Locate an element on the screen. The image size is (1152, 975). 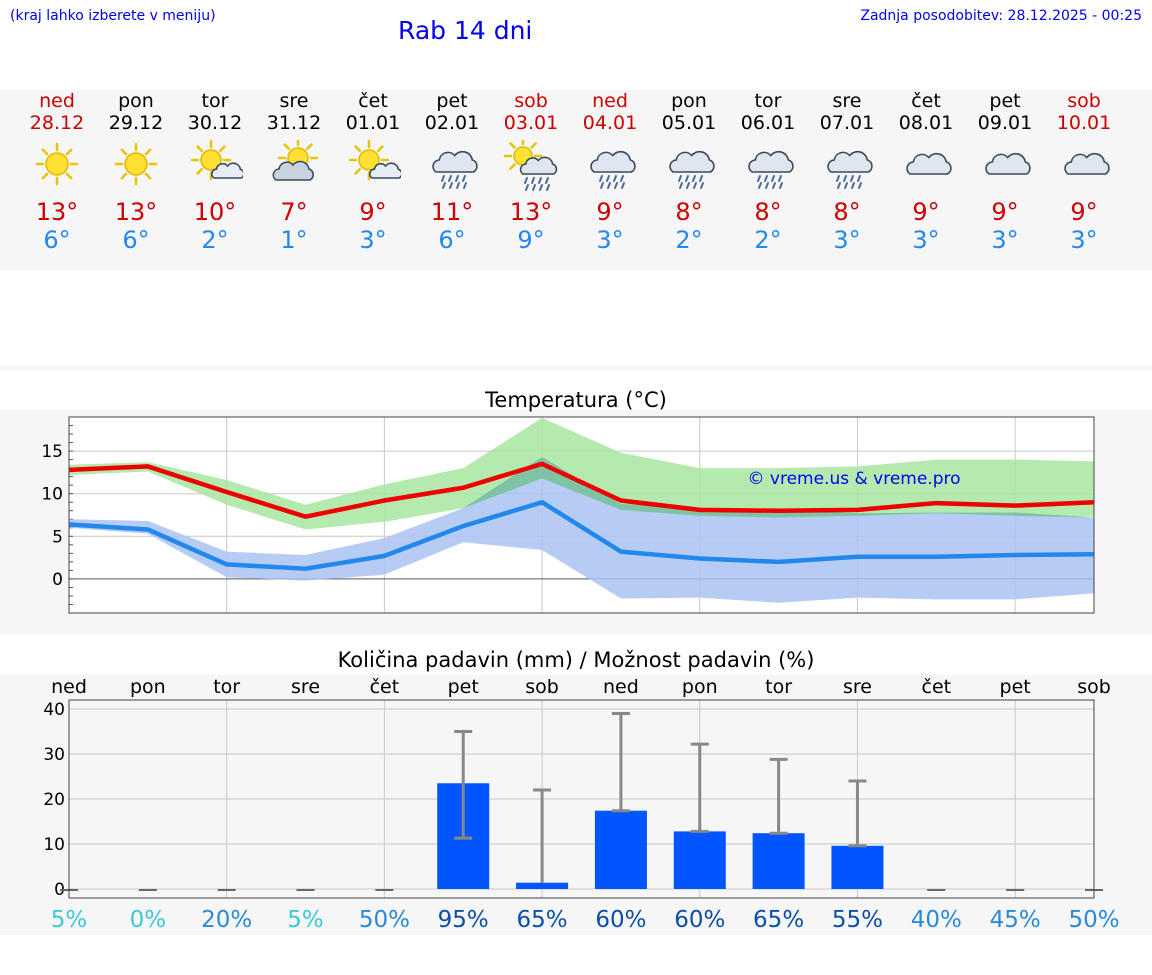
day-forecast: sre 07.01 8° 3° is located at coordinates (847, 180).